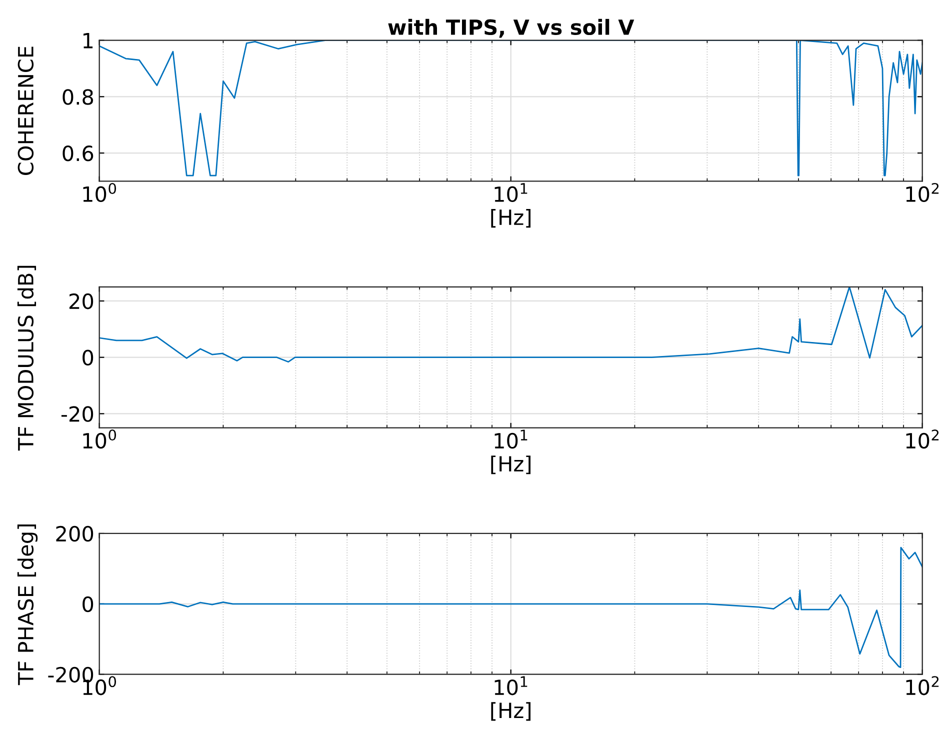  I want to click on y-axis-title: TF MODULUS [dB], so click(26, 358).